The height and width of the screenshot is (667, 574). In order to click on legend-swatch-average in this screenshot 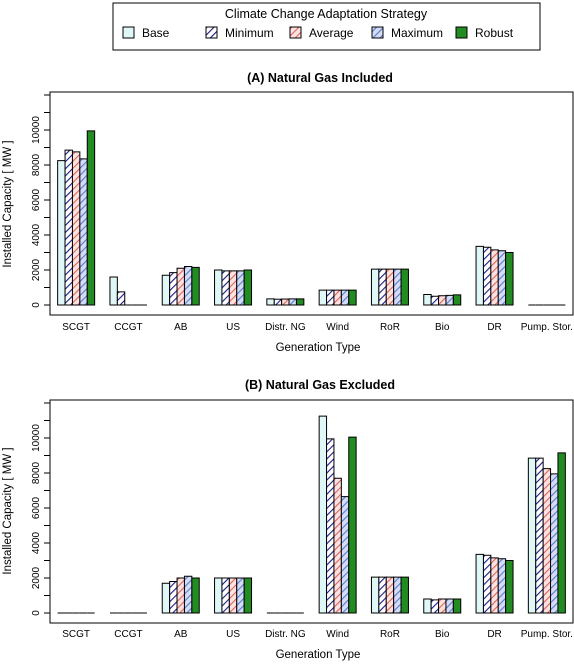, I will do `click(295, 32)`.